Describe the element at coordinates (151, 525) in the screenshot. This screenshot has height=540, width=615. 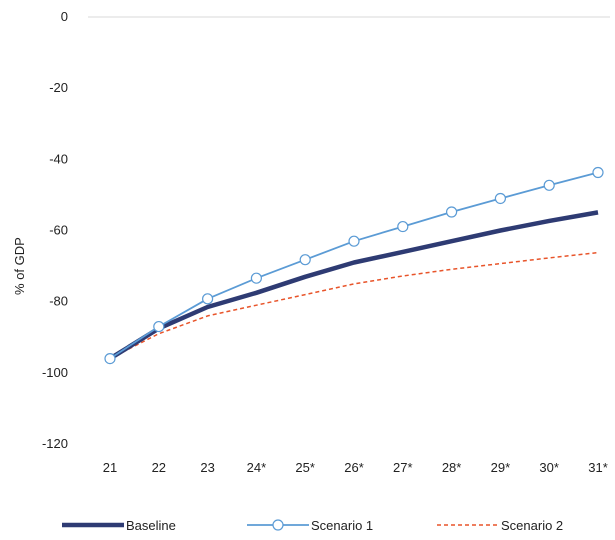
I see `legend-label: Baseline` at that location.